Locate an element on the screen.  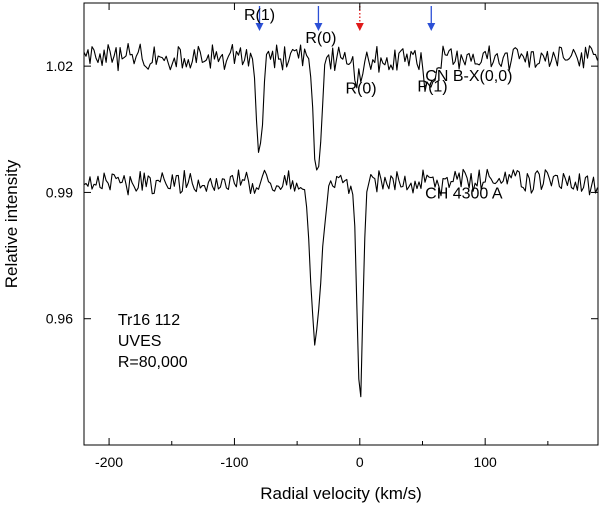
x-tick-label: 100 is located at coordinates (485, 462).